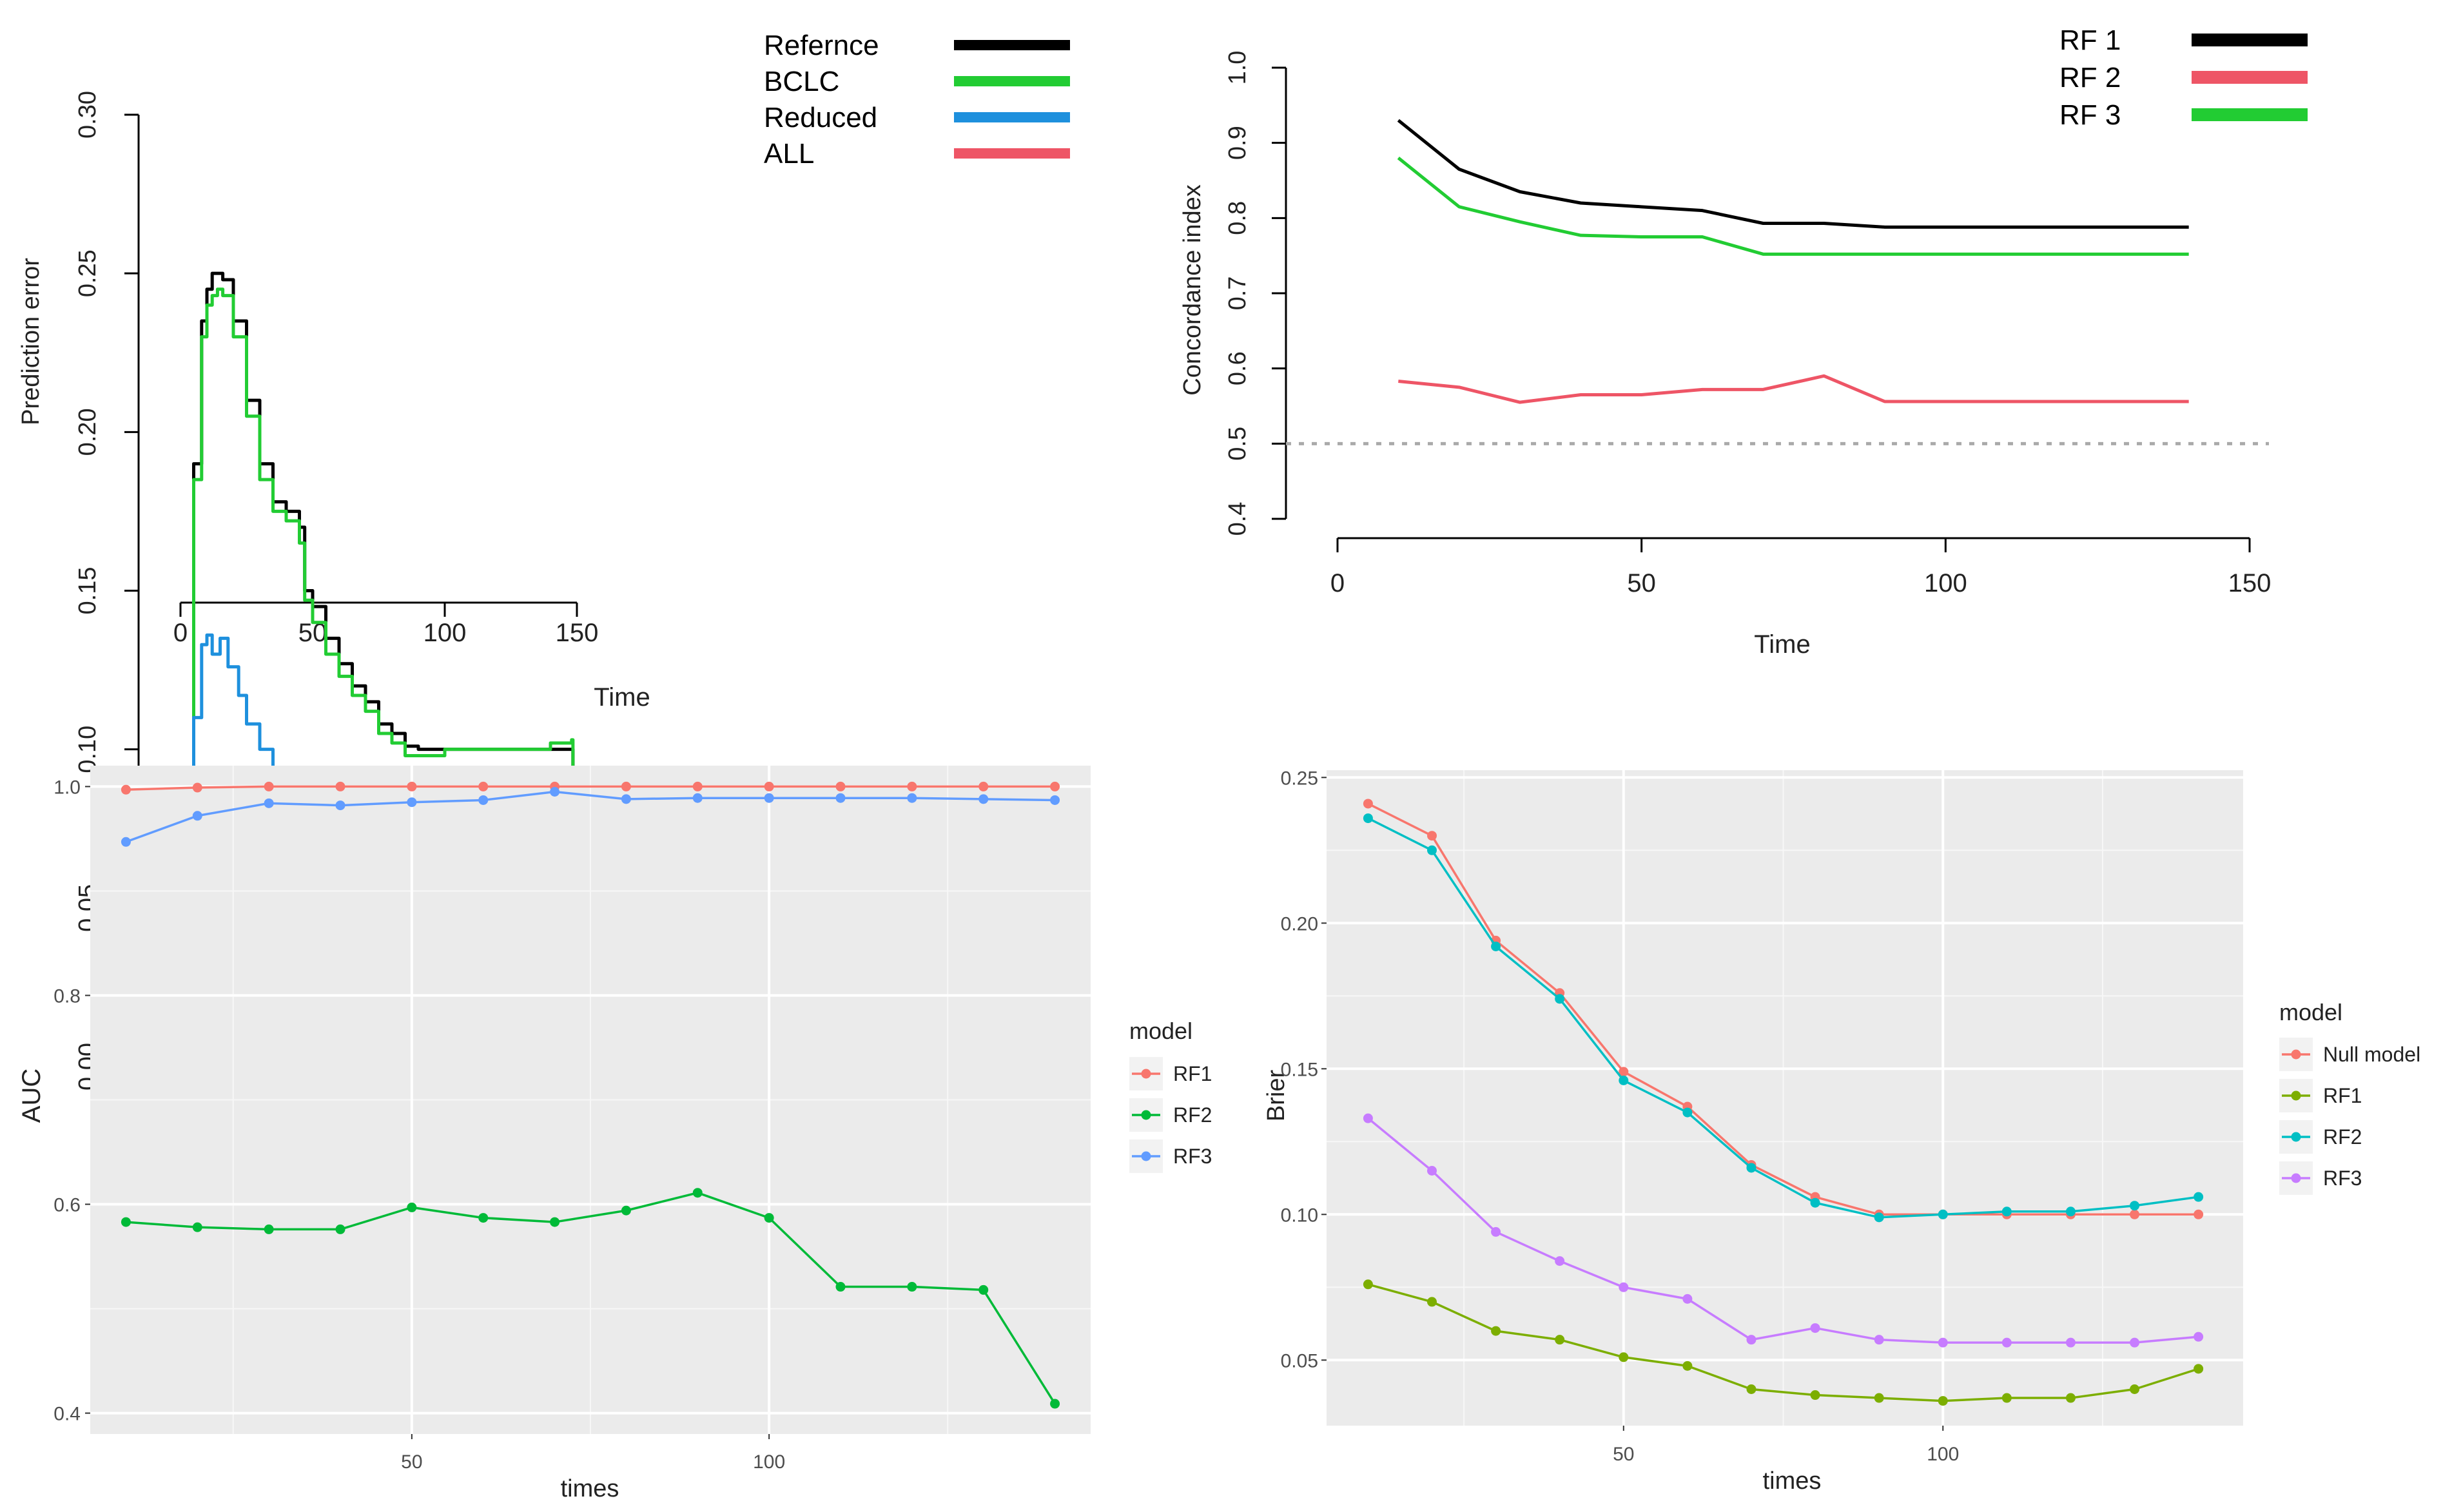  Describe the element at coordinates (2371, 1054) in the screenshot. I see `legend-label: Null model` at that location.